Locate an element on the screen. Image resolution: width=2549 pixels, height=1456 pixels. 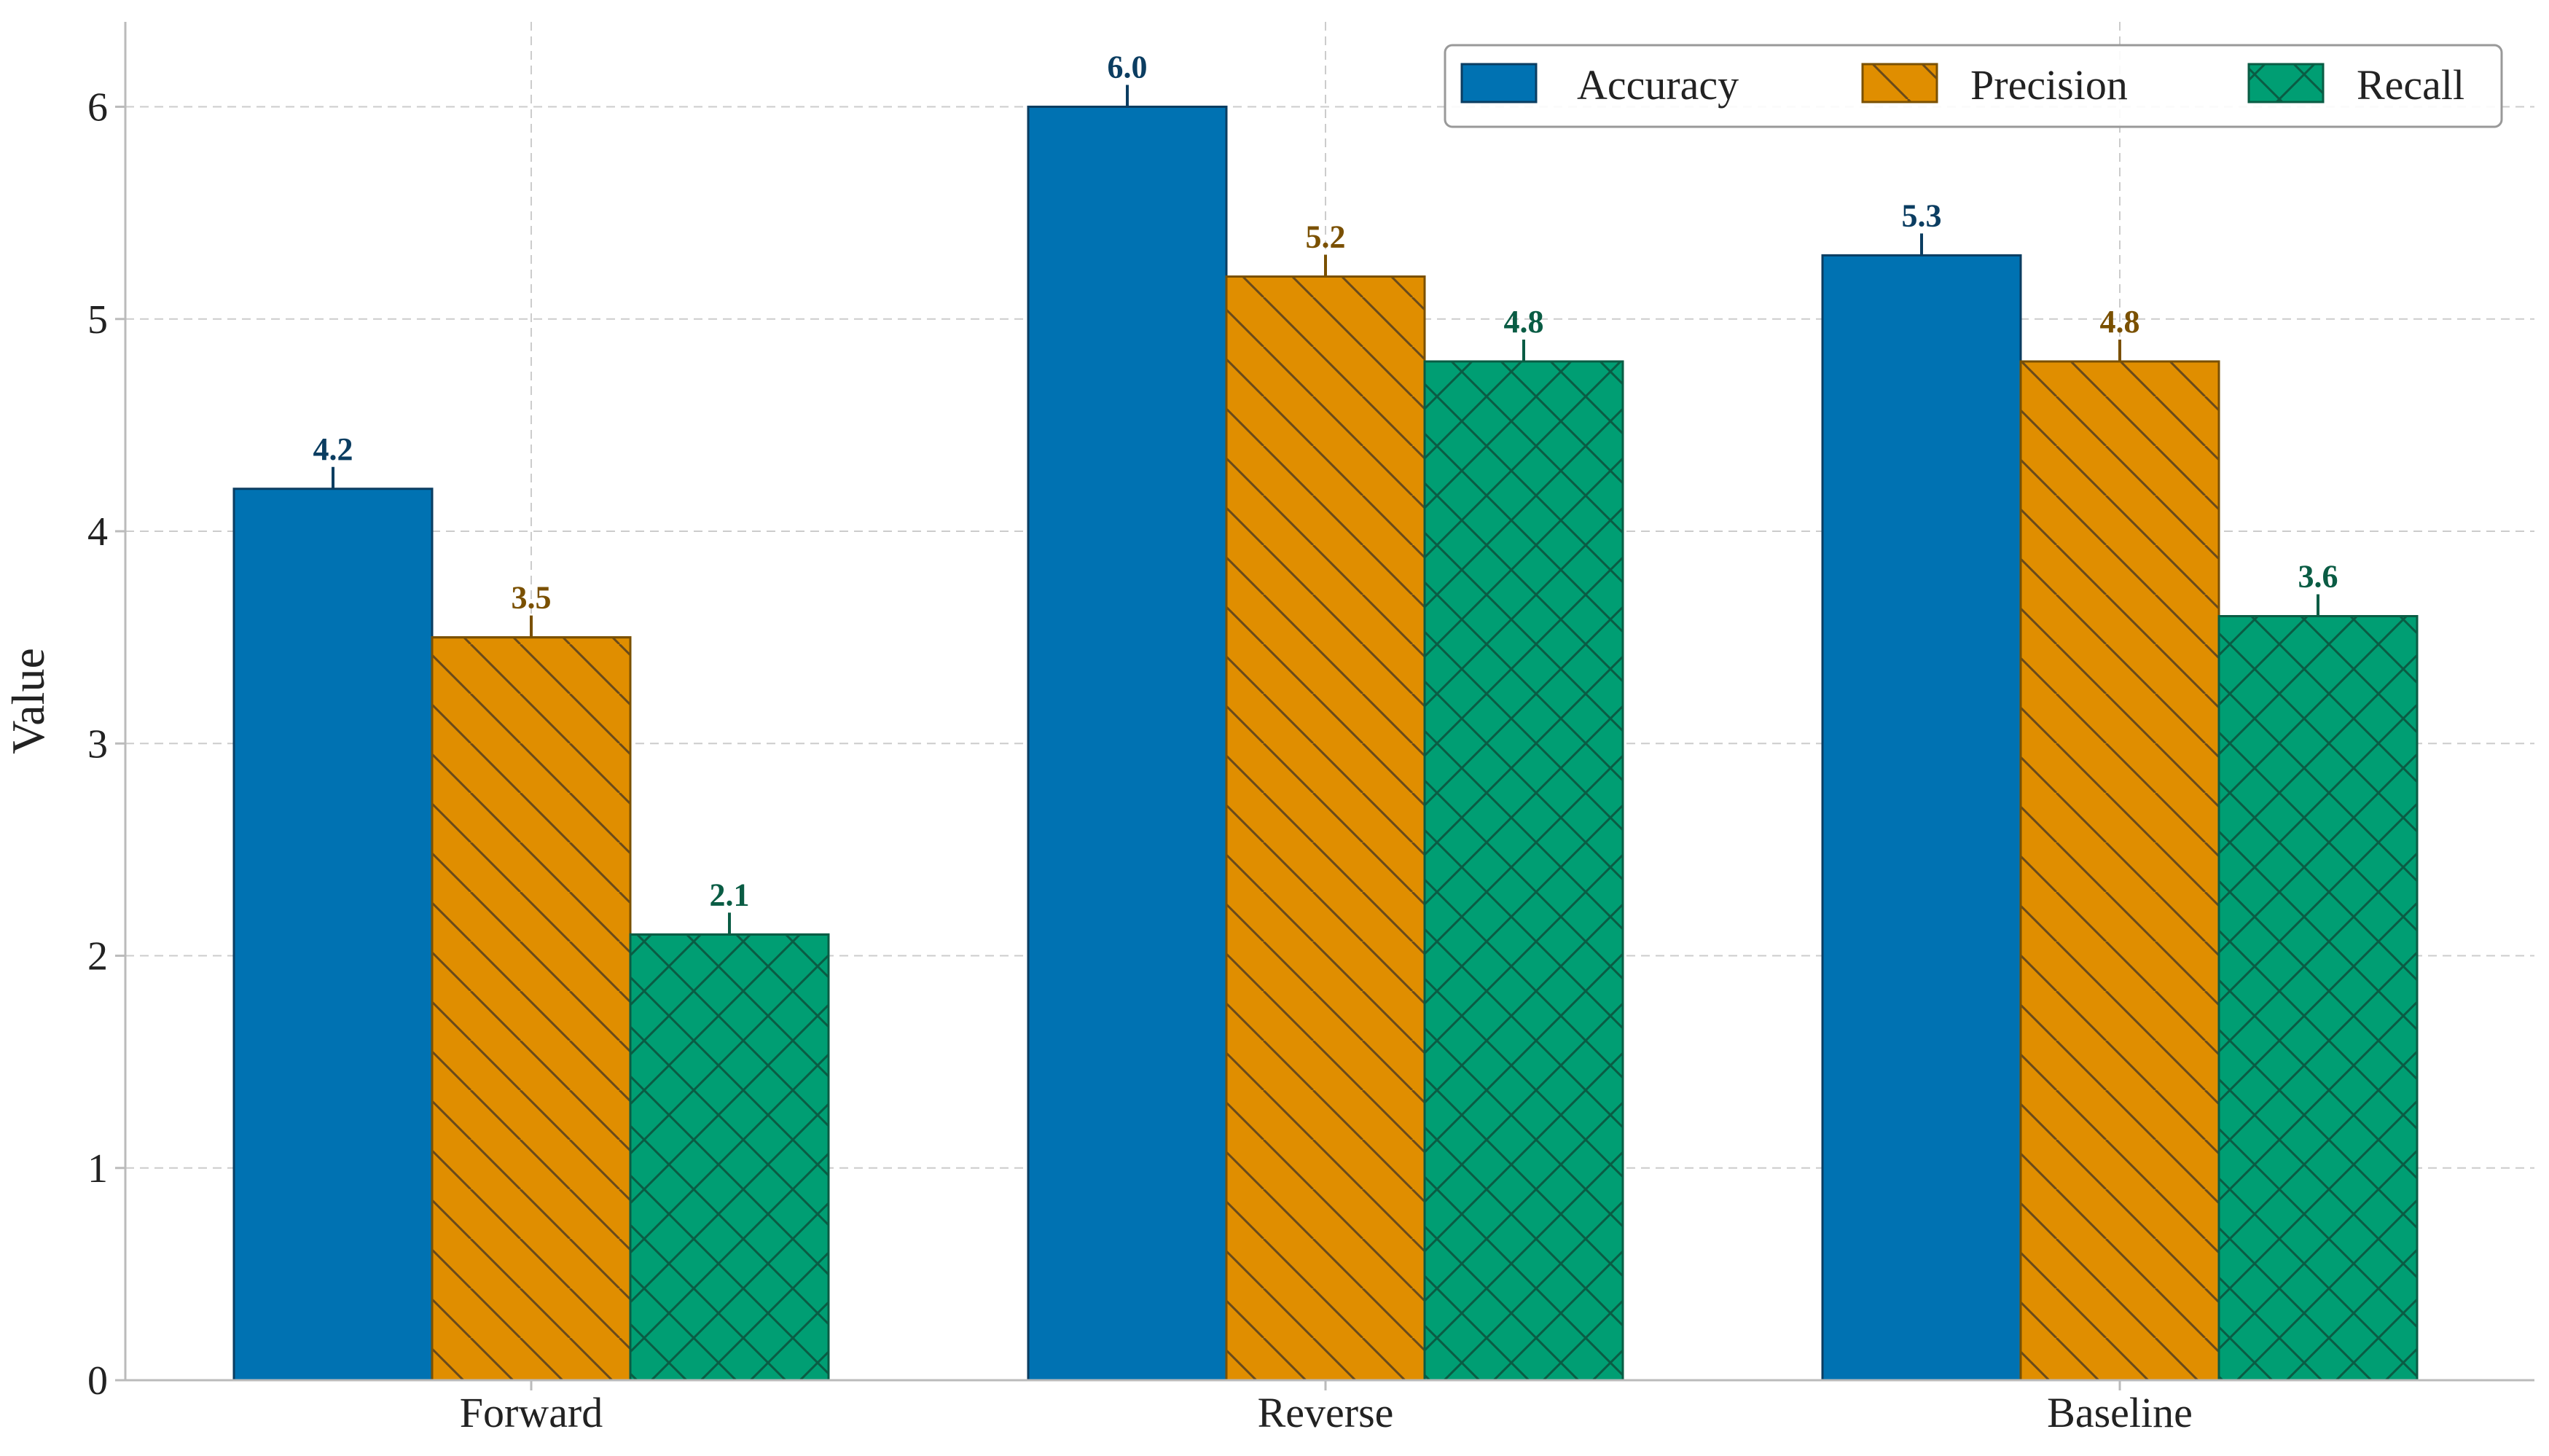
legend-label-precision: Precision is located at coordinates (2049, 85).